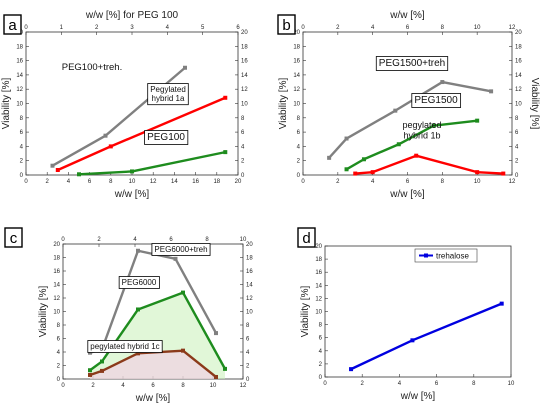  What do you see at coordinates (132, 28) in the screenshot?
I see `top-x-tick-label: 3` at bounding box center [132, 28].